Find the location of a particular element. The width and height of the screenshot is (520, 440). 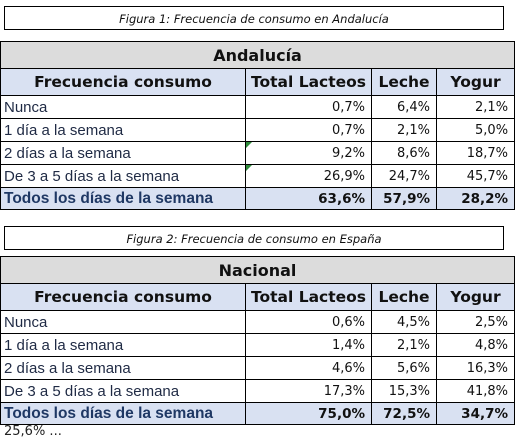

total-yogur-value: 28,2% is located at coordinates (475, 198).